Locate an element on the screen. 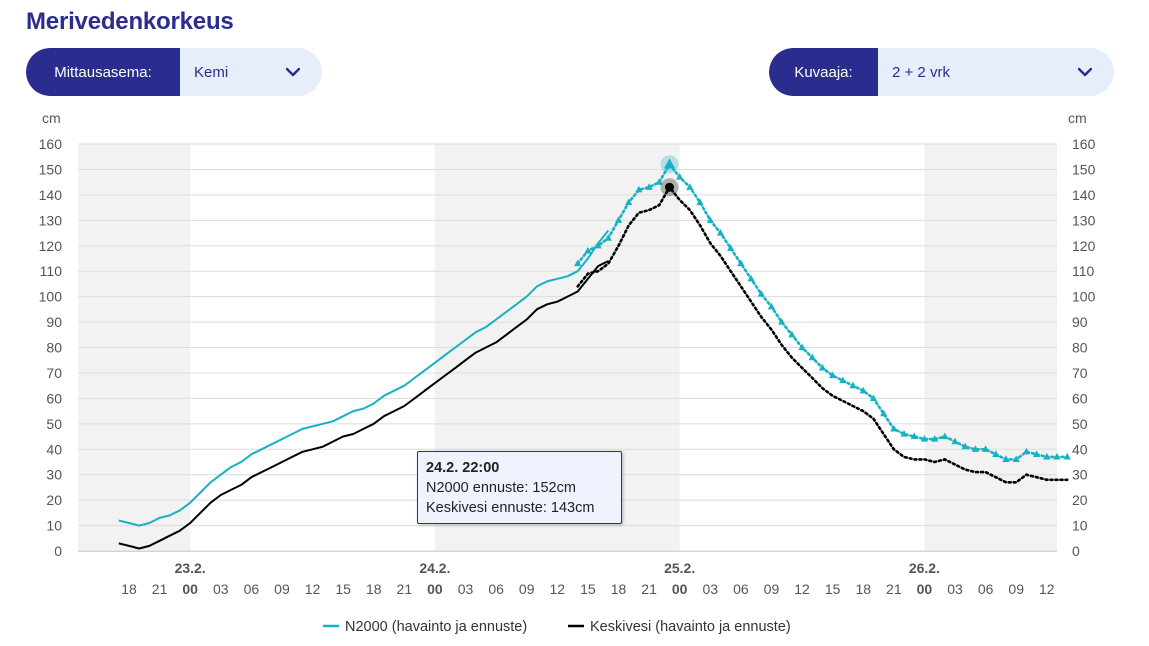  station-selector: Mittausasema: Kemi is located at coordinates (174, 72).